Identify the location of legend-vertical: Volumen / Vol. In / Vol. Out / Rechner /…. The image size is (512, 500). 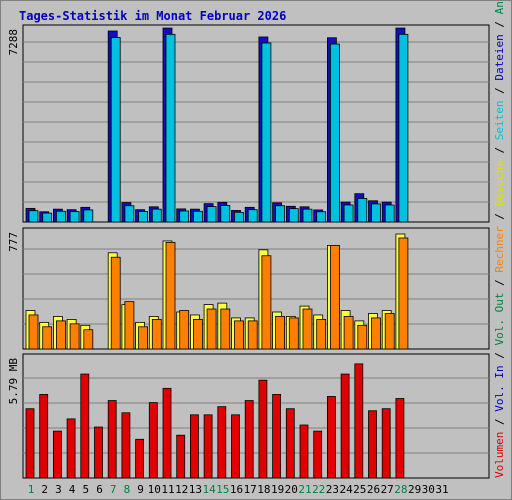
(499, 239).